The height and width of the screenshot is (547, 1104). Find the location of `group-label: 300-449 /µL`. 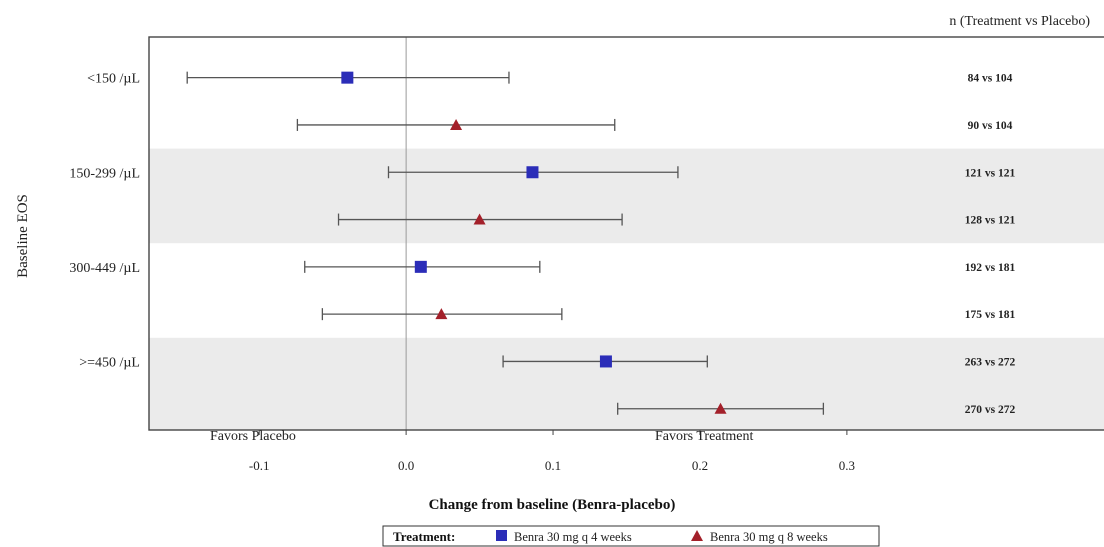

group-label: 300-449 /µL is located at coordinates (104, 268).